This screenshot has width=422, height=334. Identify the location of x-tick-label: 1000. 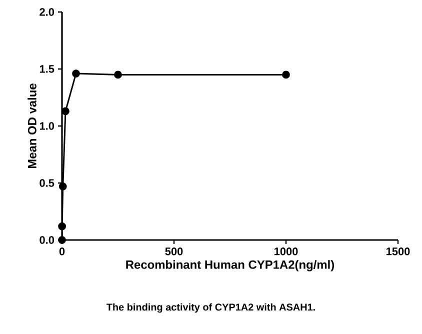
(286, 252).